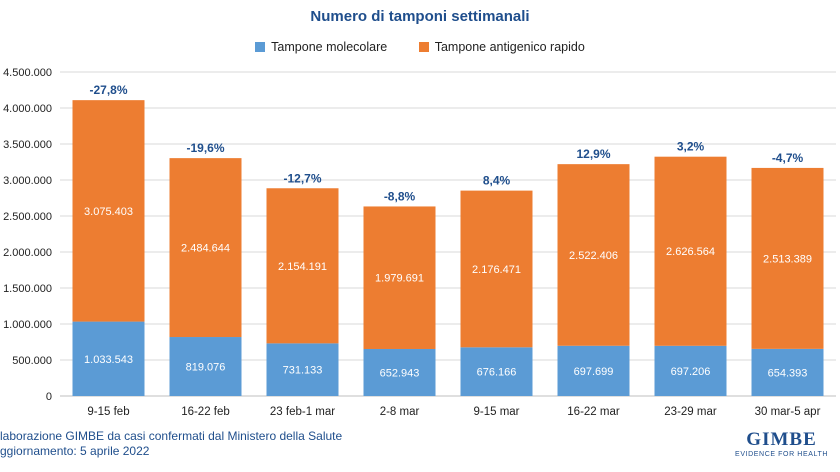 This screenshot has height=472, width=840. What do you see at coordinates (27, 253) in the screenshot?
I see `y-tick-label: 2.000.000` at bounding box center [27, 253].